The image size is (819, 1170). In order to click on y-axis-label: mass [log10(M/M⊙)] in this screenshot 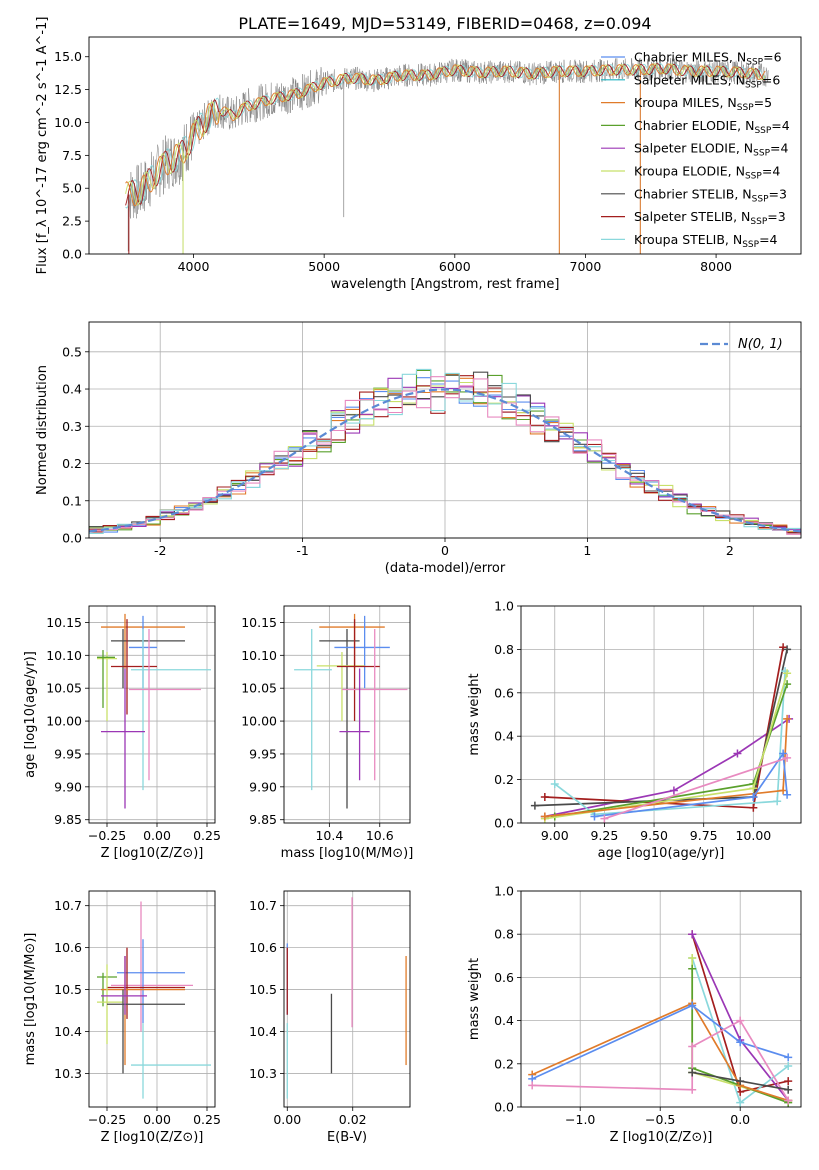, I will do `click(30, 999)`.